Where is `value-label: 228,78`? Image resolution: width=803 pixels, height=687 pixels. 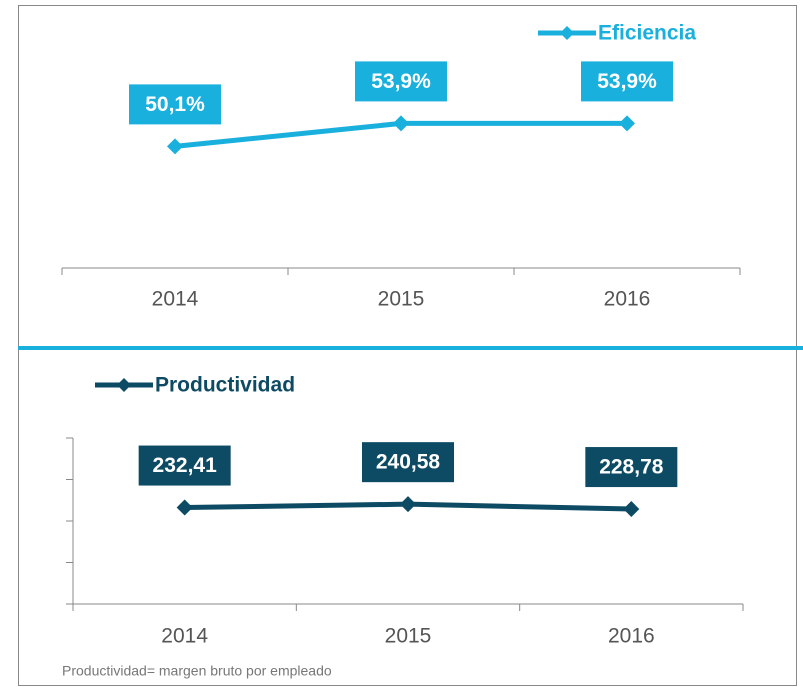
value-label: 228,78 is located at coordinates (631, 467).